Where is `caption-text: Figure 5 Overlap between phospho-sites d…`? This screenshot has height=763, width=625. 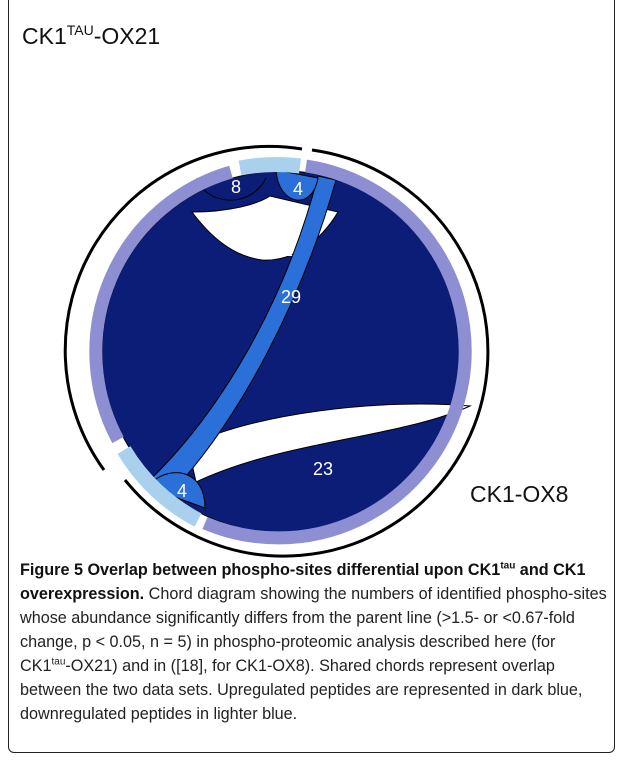 caption-text: Figure 5 Overlap between phospho-sites d… is located at coordinates (260, 570).